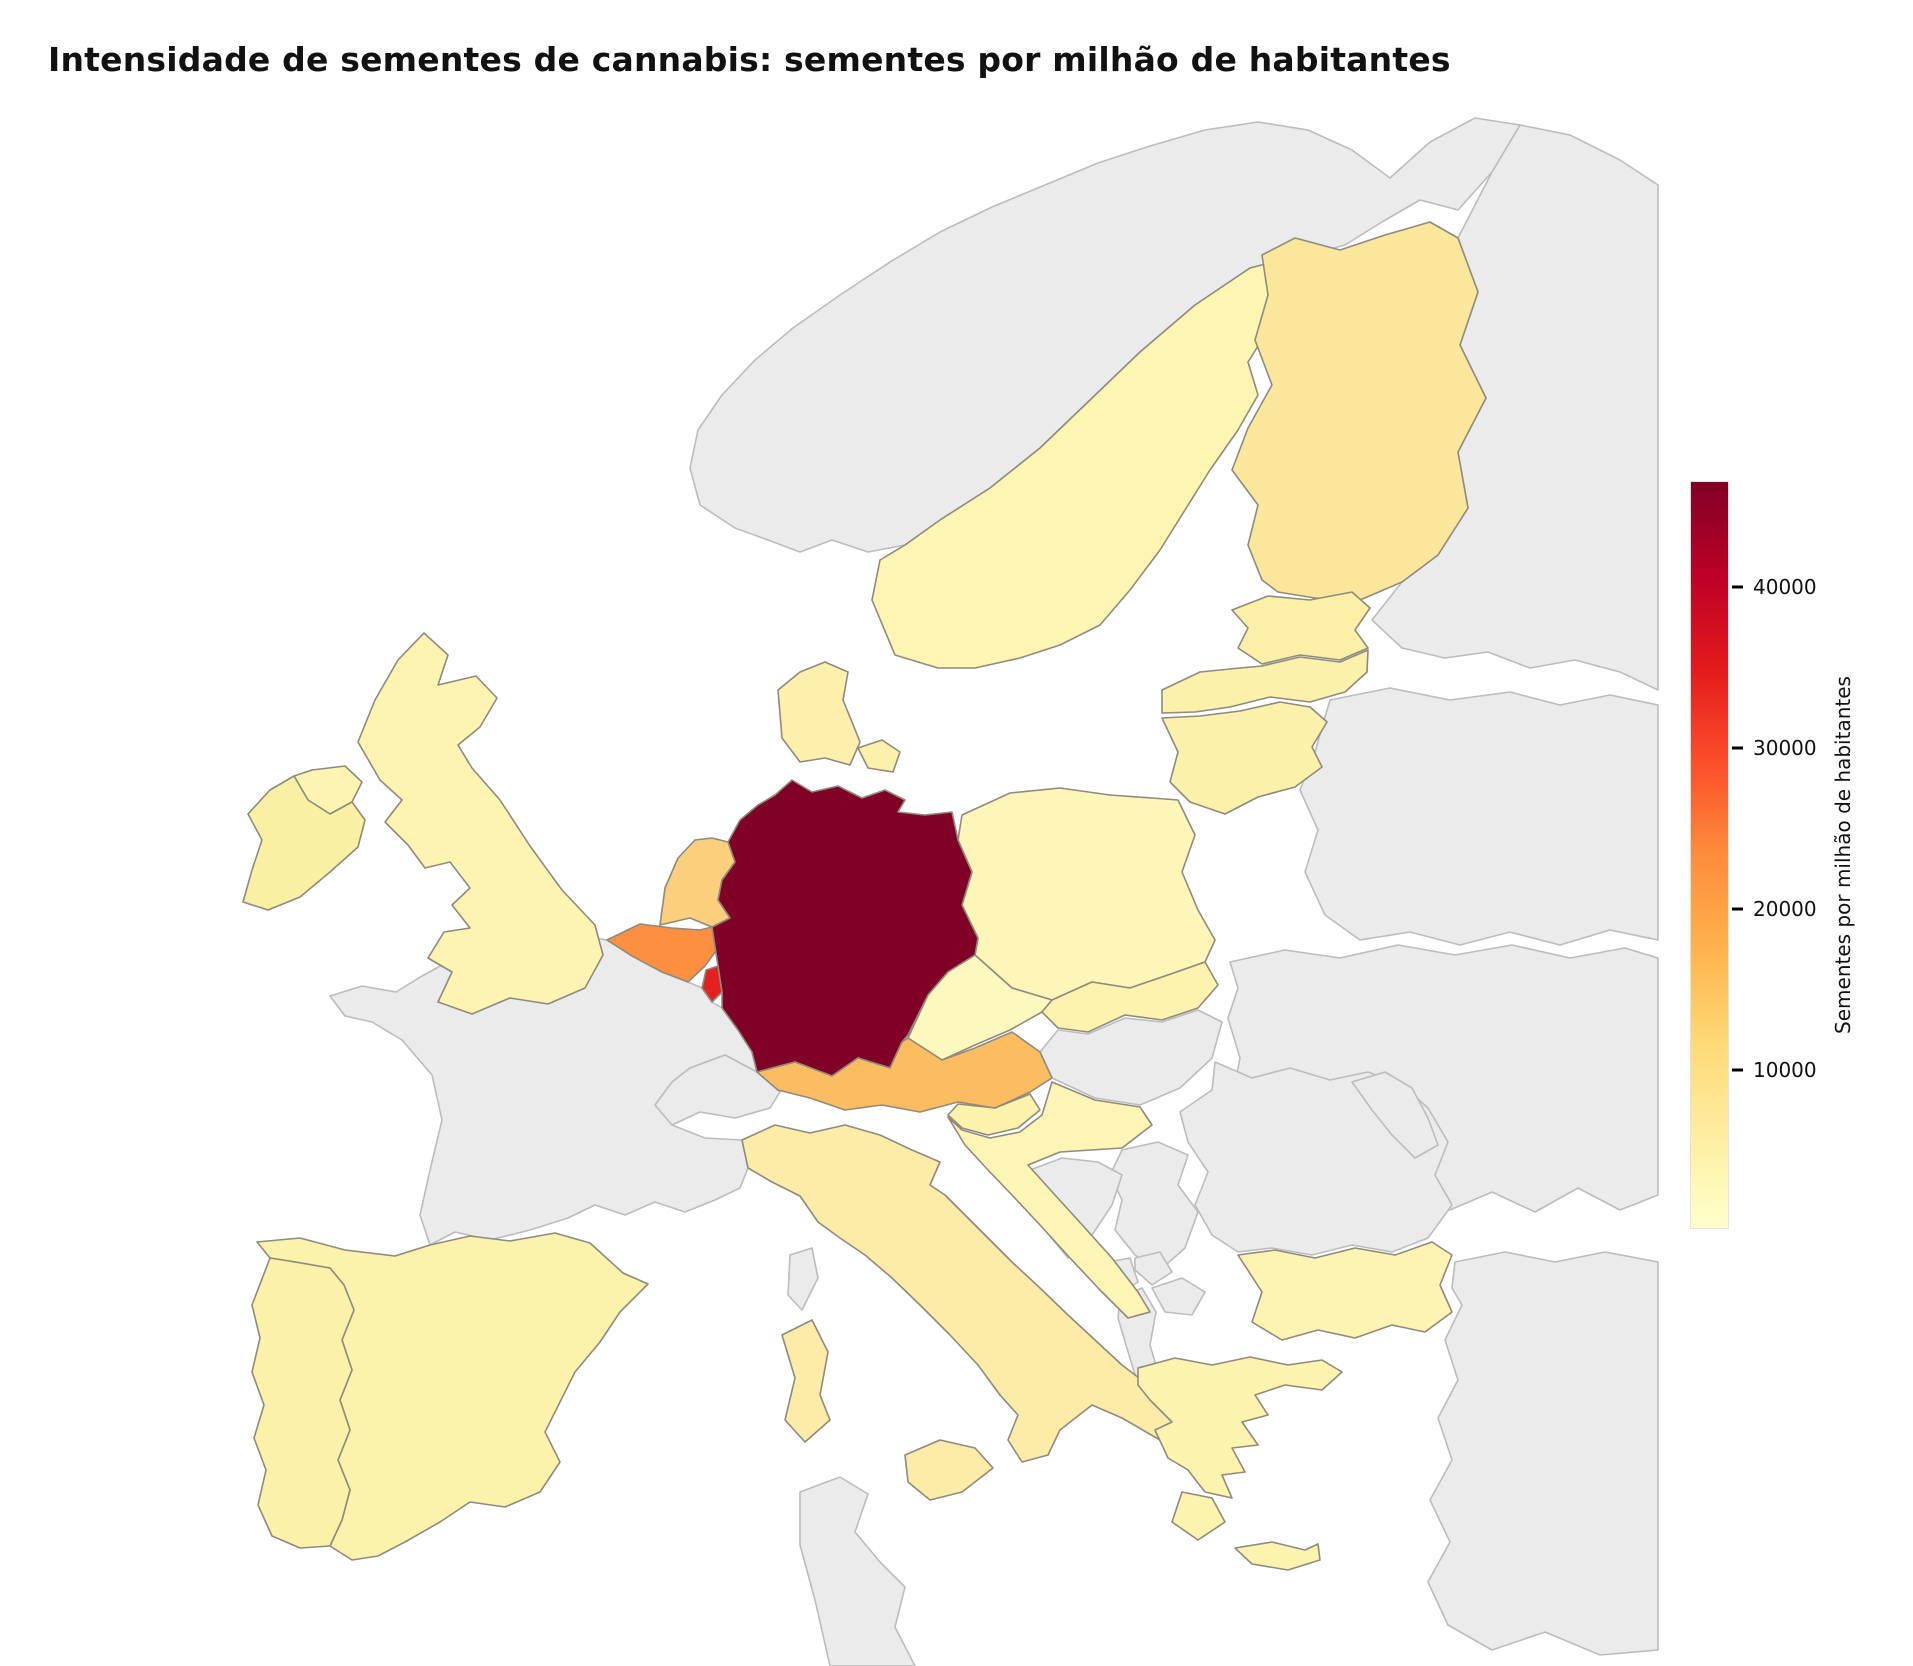 This screenshot has width=1913, height=1666. What do you see at coordinates (1359, 411) in the screenshot?
I see `country-finland` at bounding box center [1359, 411].